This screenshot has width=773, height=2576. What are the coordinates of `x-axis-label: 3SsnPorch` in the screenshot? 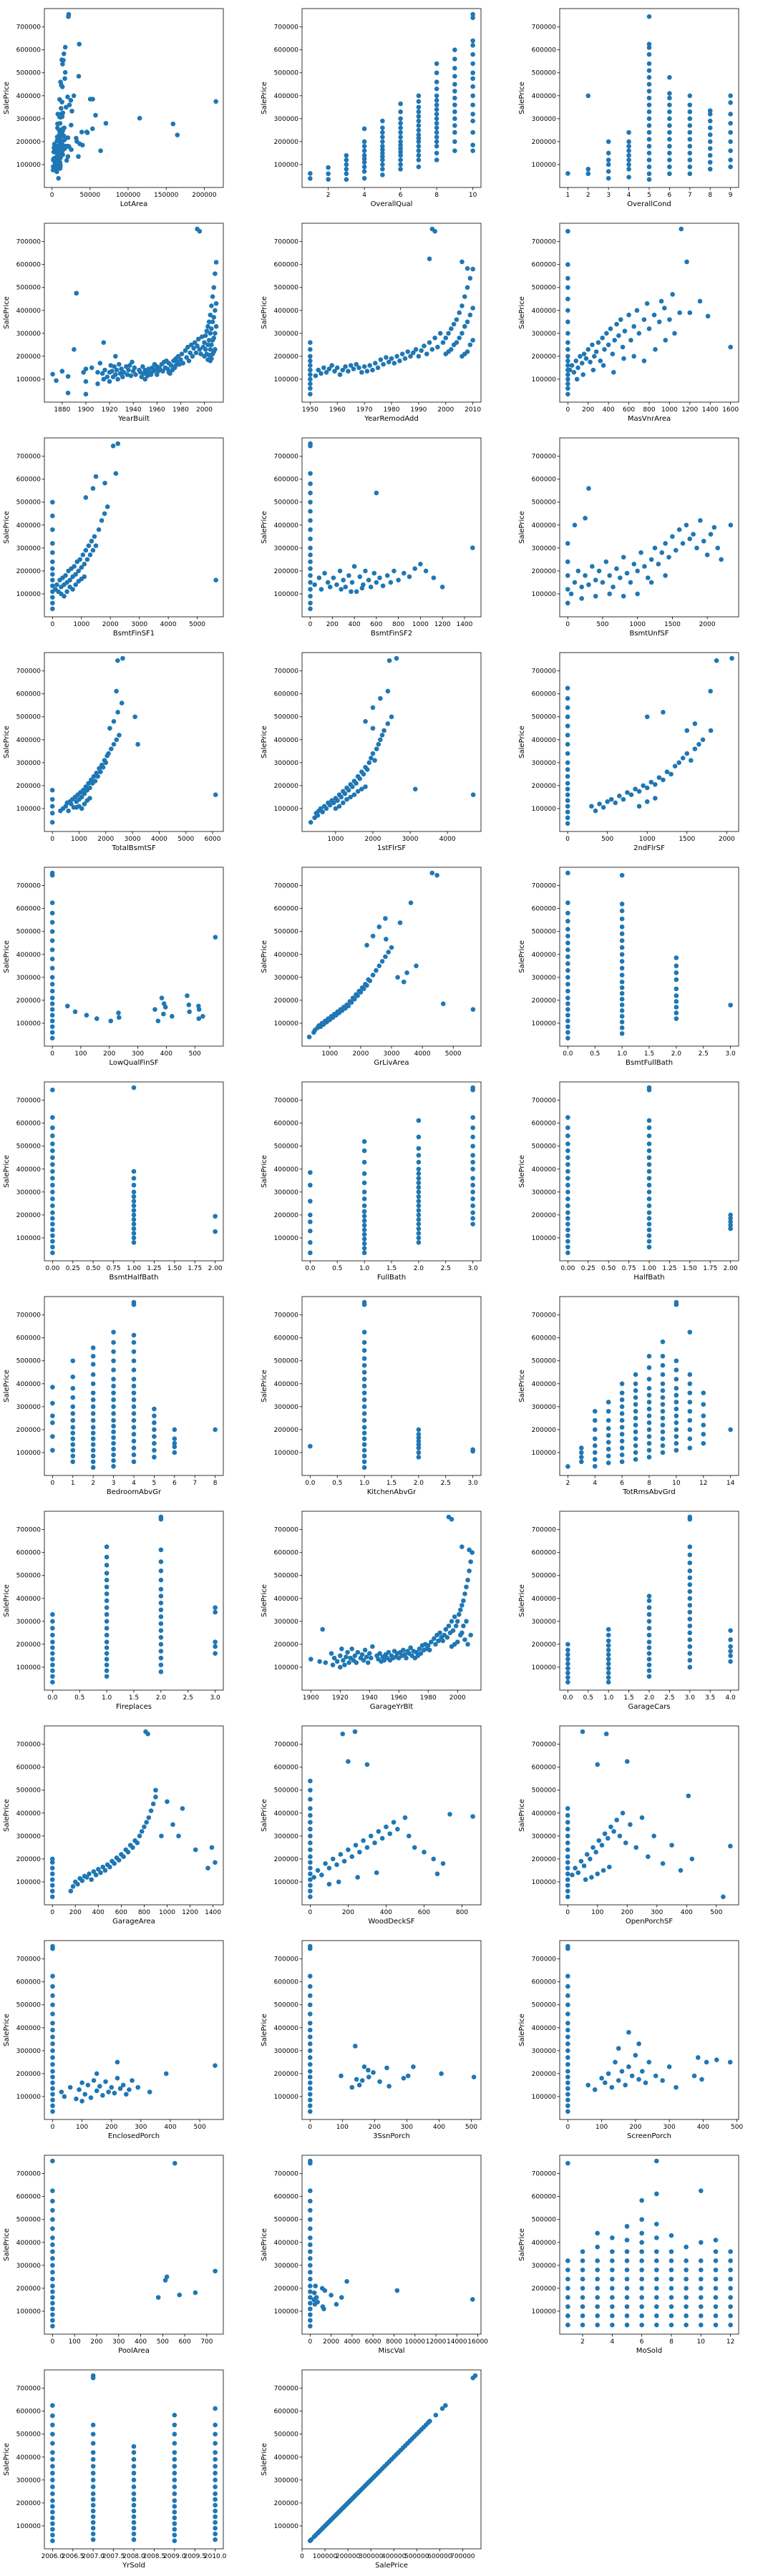 It's located at (392, 2136).